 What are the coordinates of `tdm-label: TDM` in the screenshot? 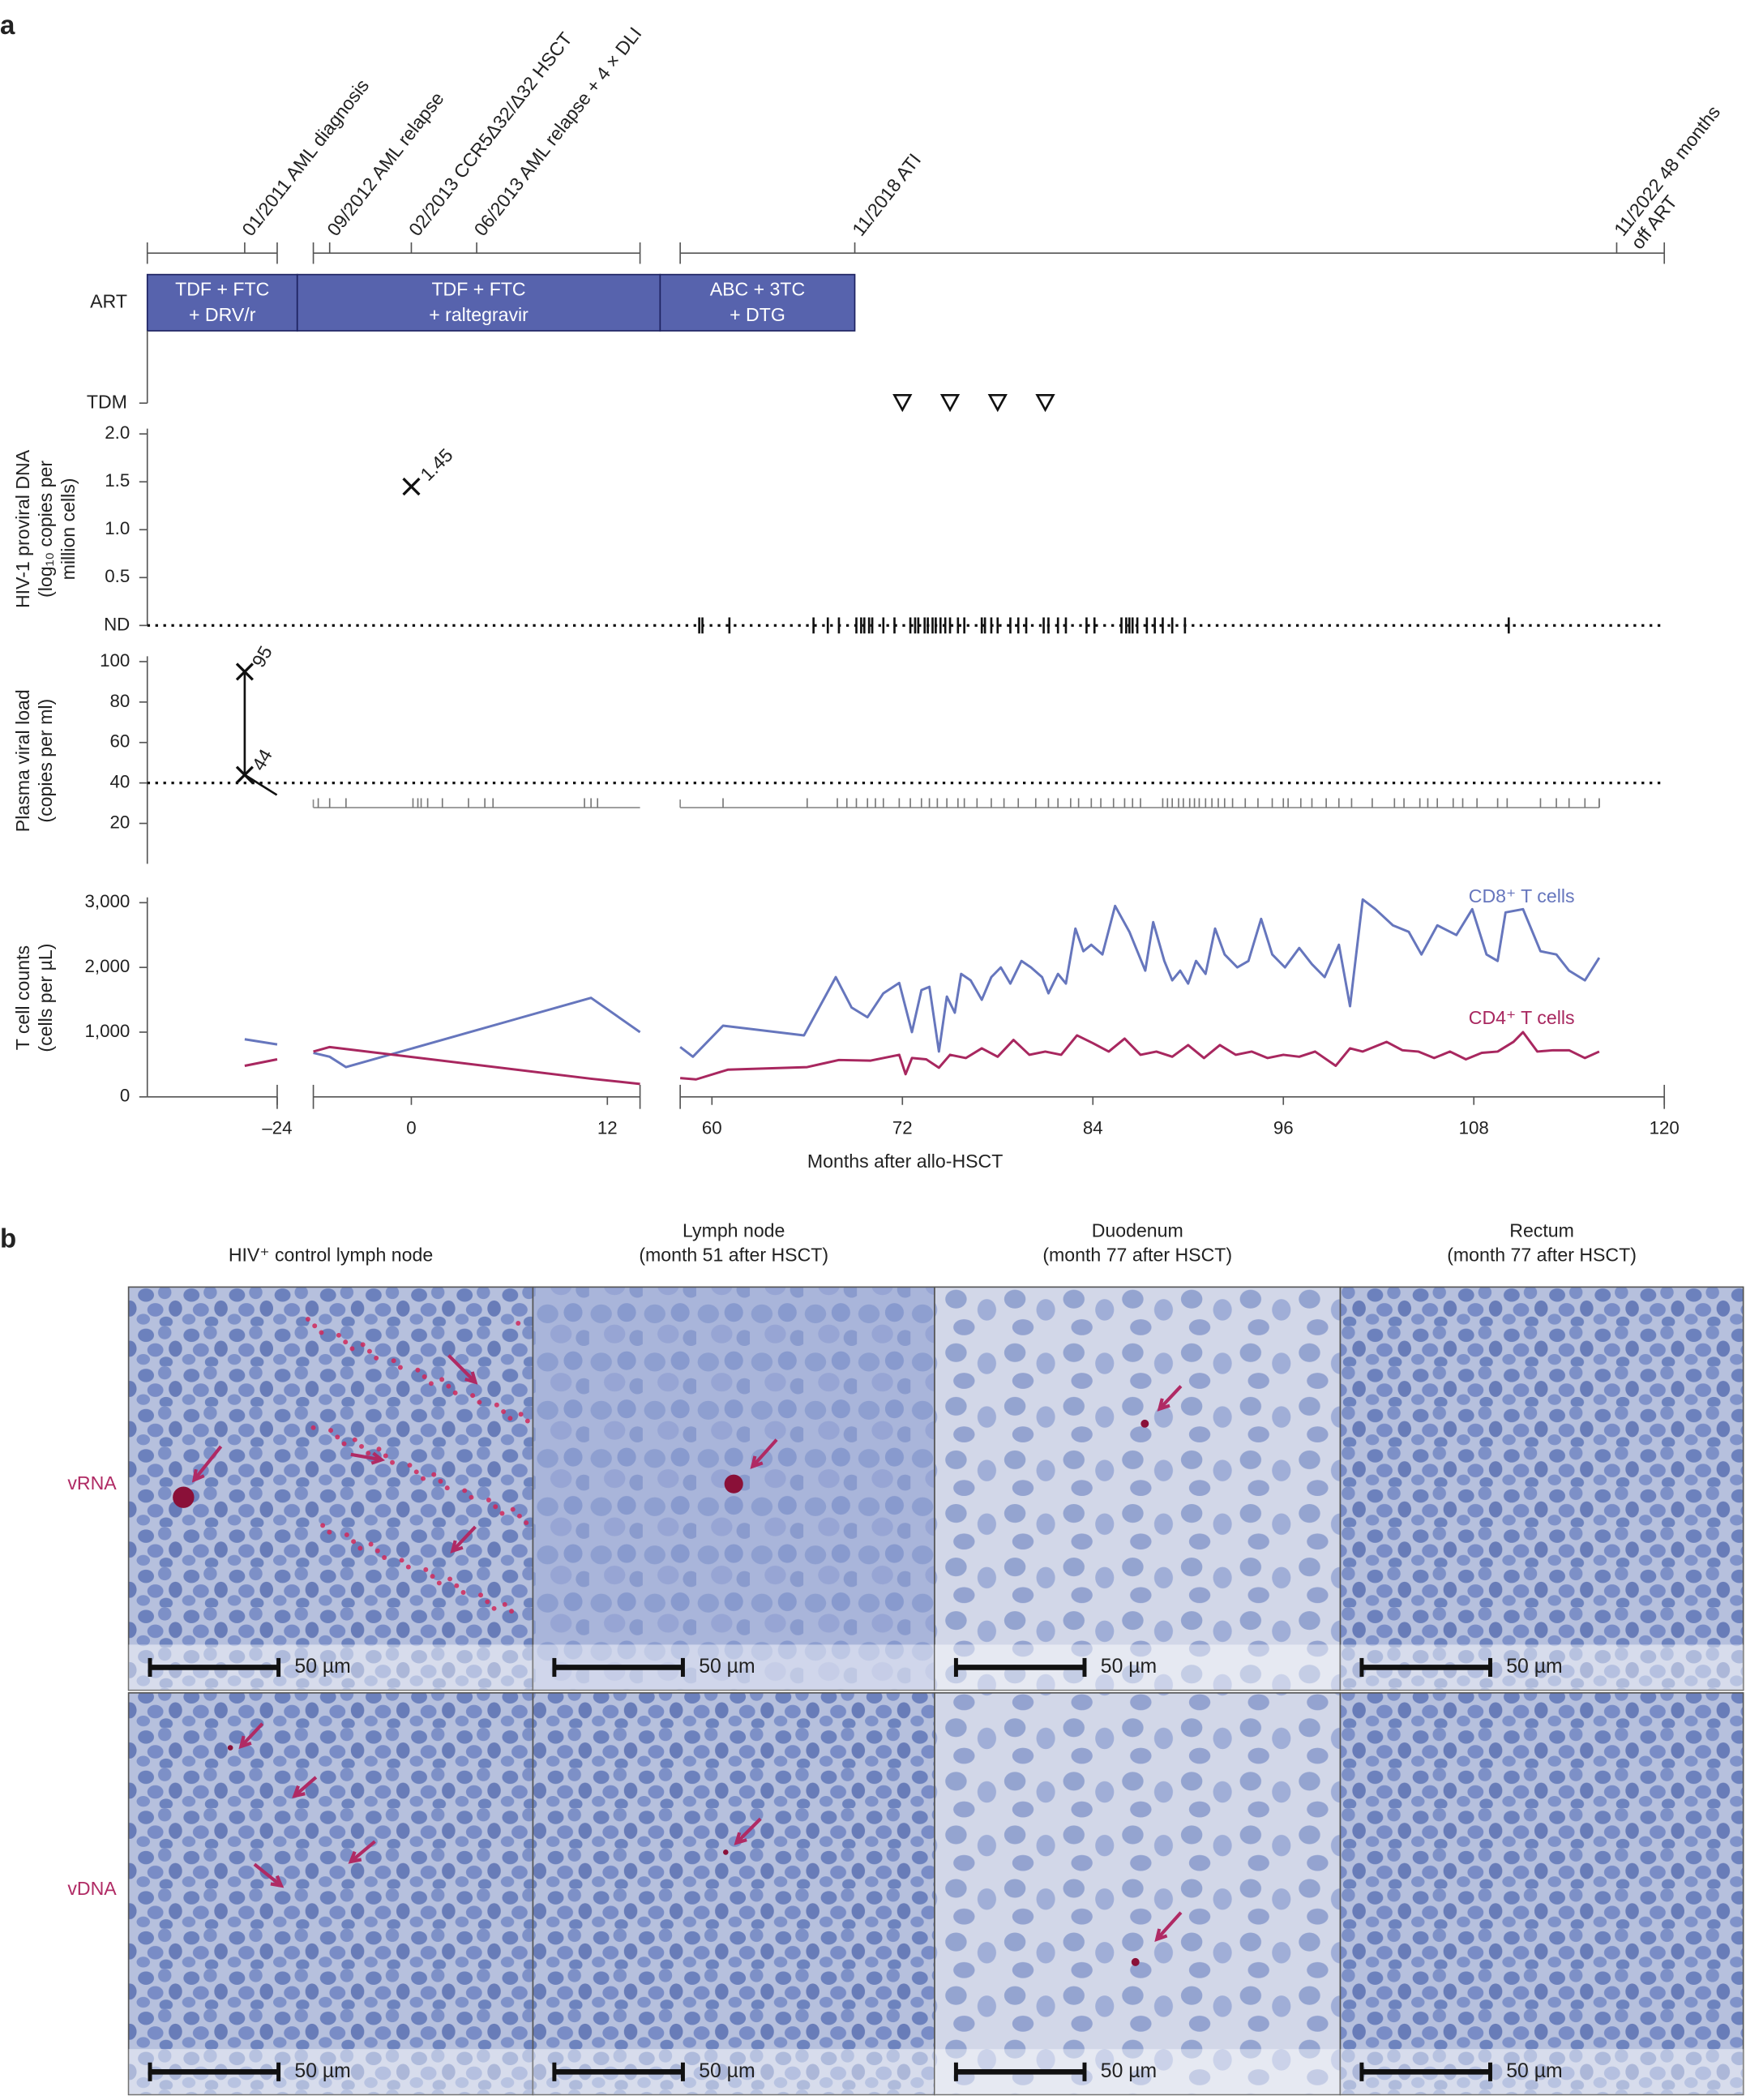 It's located at (107, 401).